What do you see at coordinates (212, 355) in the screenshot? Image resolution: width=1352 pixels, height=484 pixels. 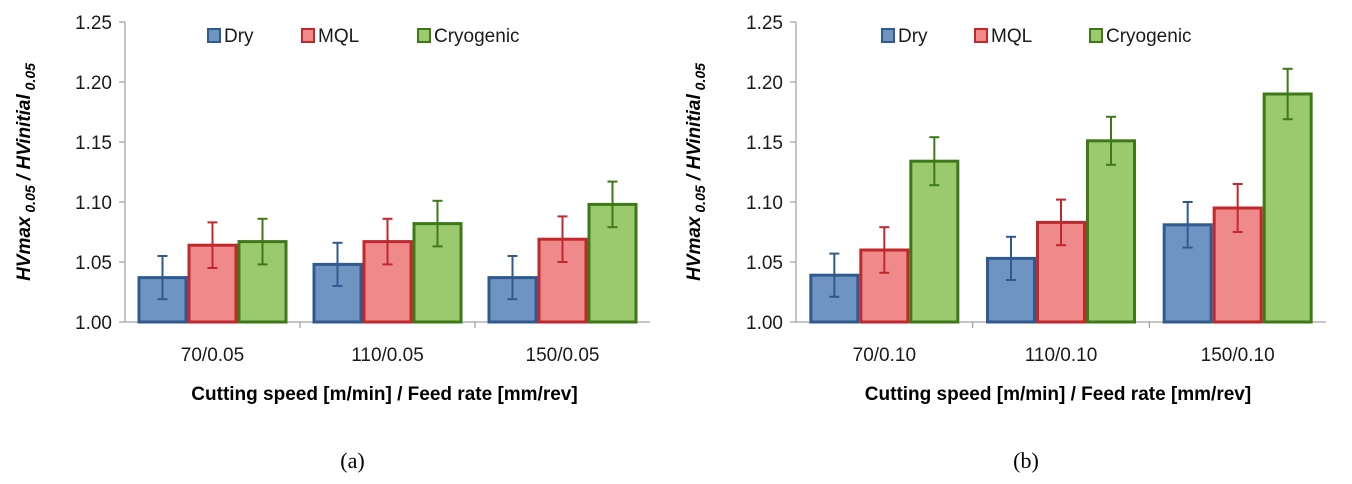 I see `x-category-label: 70/0.05` at bounding box center [212, 355].